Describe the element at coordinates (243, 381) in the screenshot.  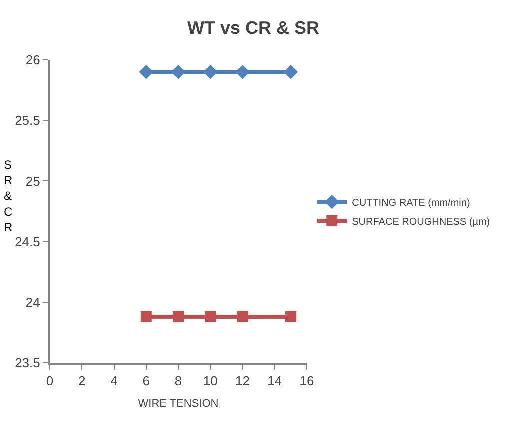
I see `x-tick-label: 12` at that location.